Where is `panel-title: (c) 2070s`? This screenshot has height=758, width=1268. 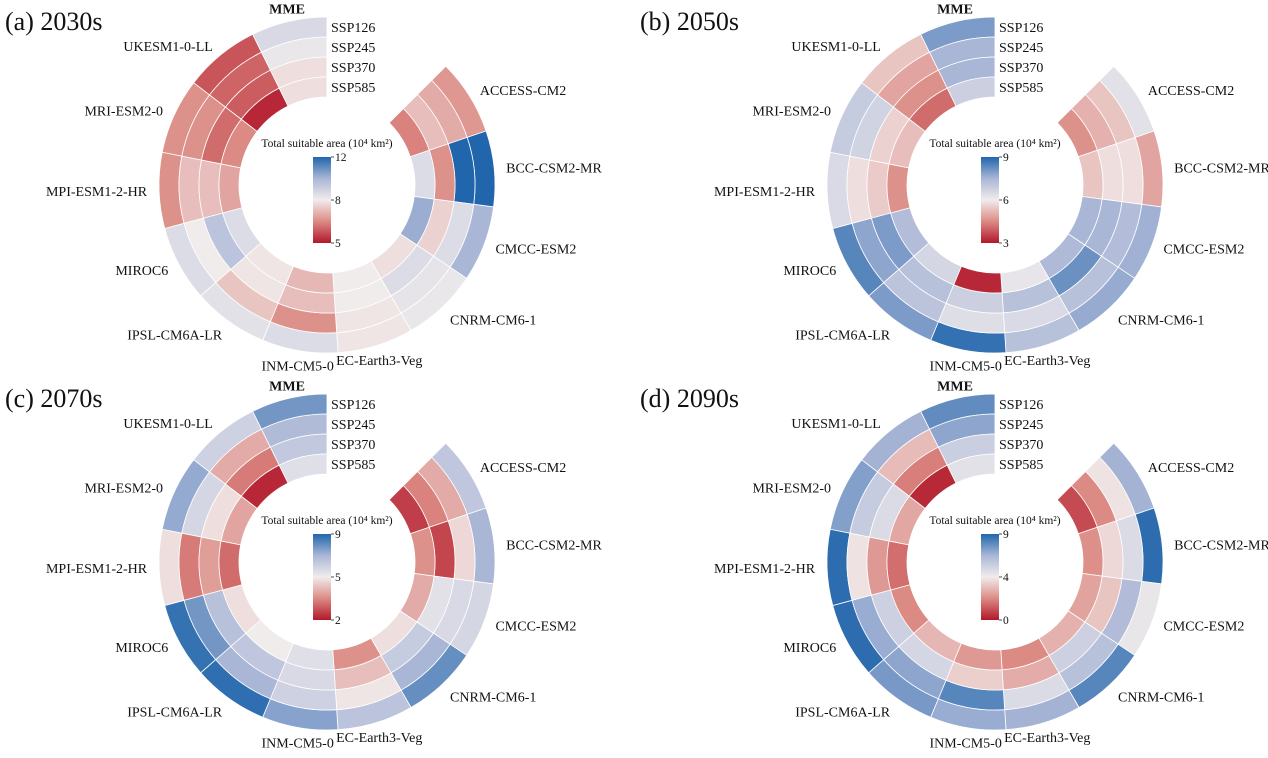
panel-title: (c) 2070s is located at coordinates (53, 398).